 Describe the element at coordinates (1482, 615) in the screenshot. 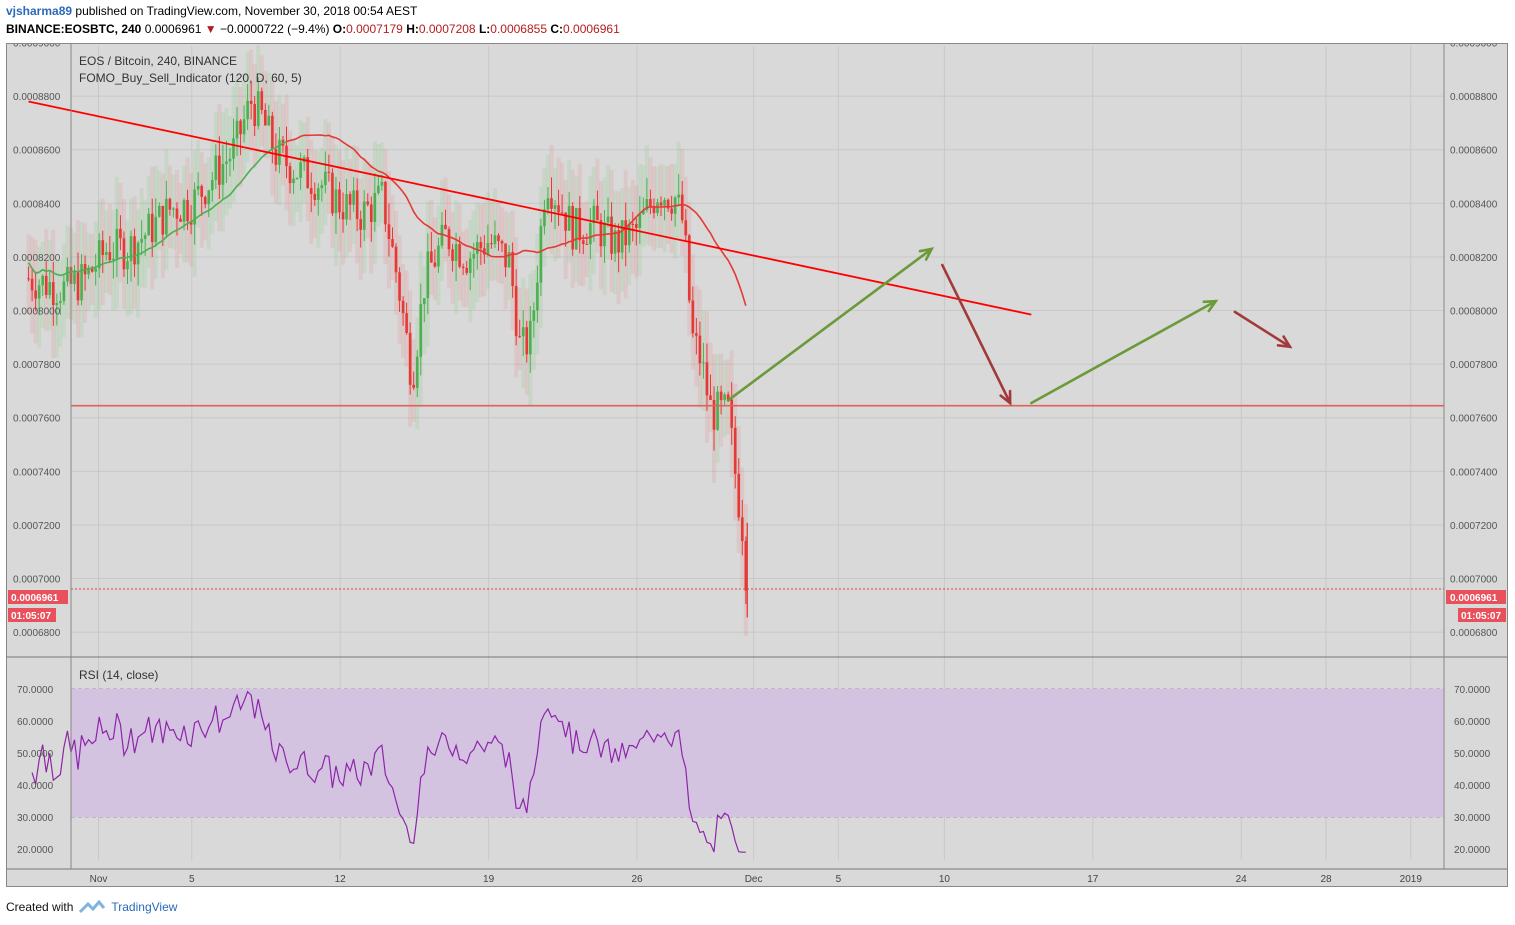

I see `countdown-tag-right` at that location.